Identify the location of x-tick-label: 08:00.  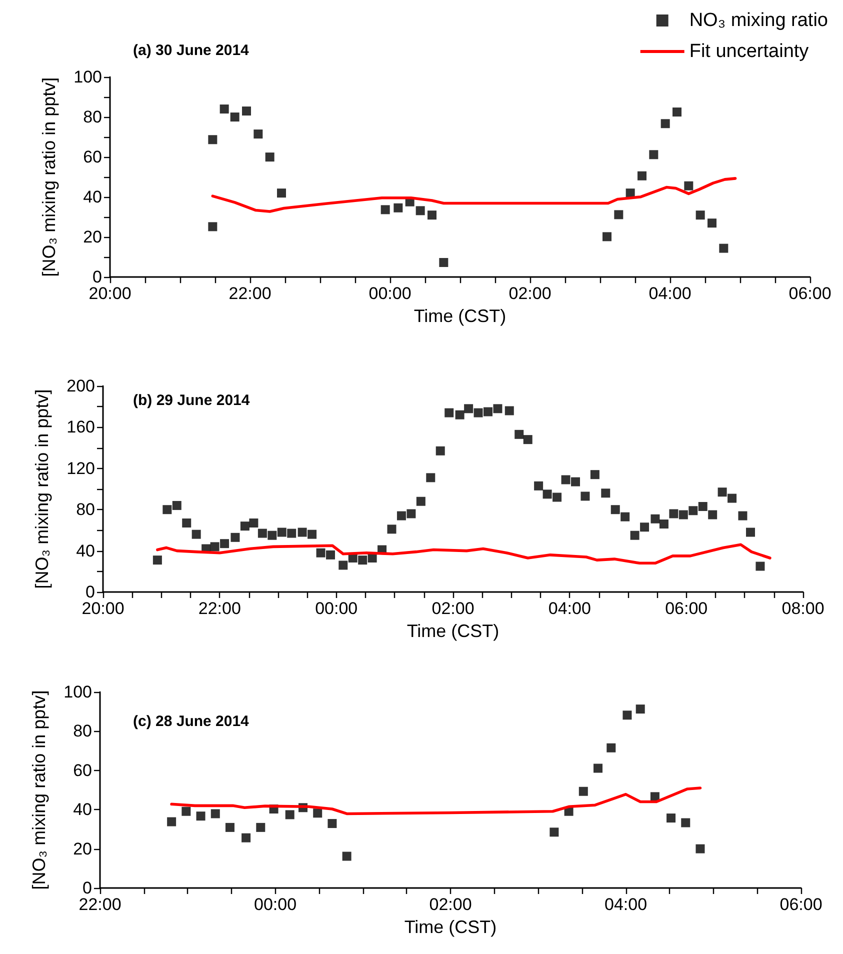
(803, 608).